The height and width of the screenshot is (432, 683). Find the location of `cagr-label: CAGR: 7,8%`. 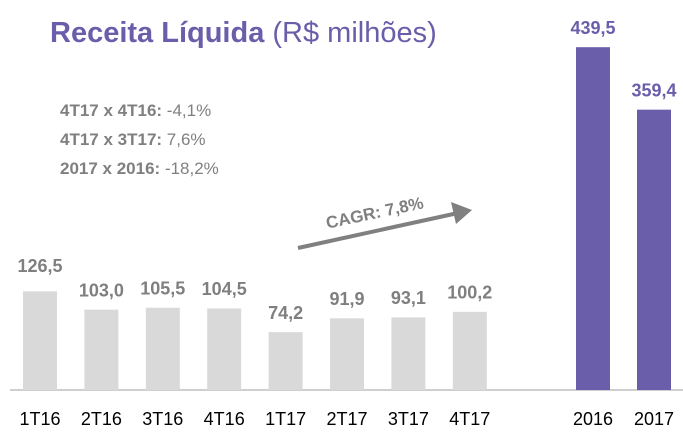

cagr-label: CAGR: 7,8% is located at coordinates (374, 212).